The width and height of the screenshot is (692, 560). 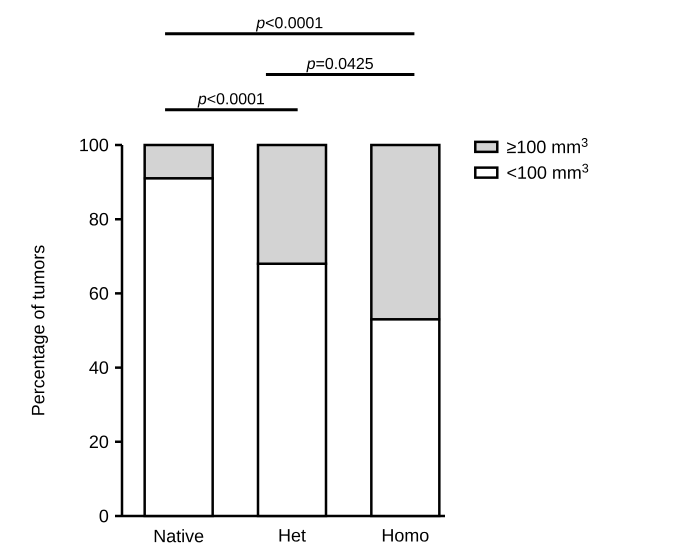 I want to click on y-tick-label: 0, so click(x=104, y=516).